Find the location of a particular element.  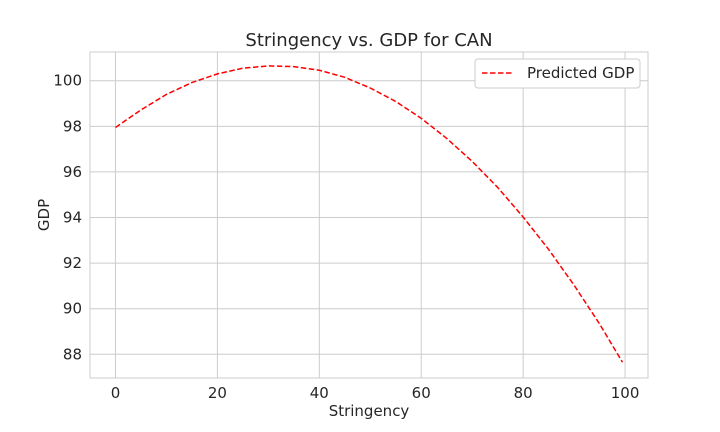

legend-label: Predicted GDP is located at coordinates (580, 73).